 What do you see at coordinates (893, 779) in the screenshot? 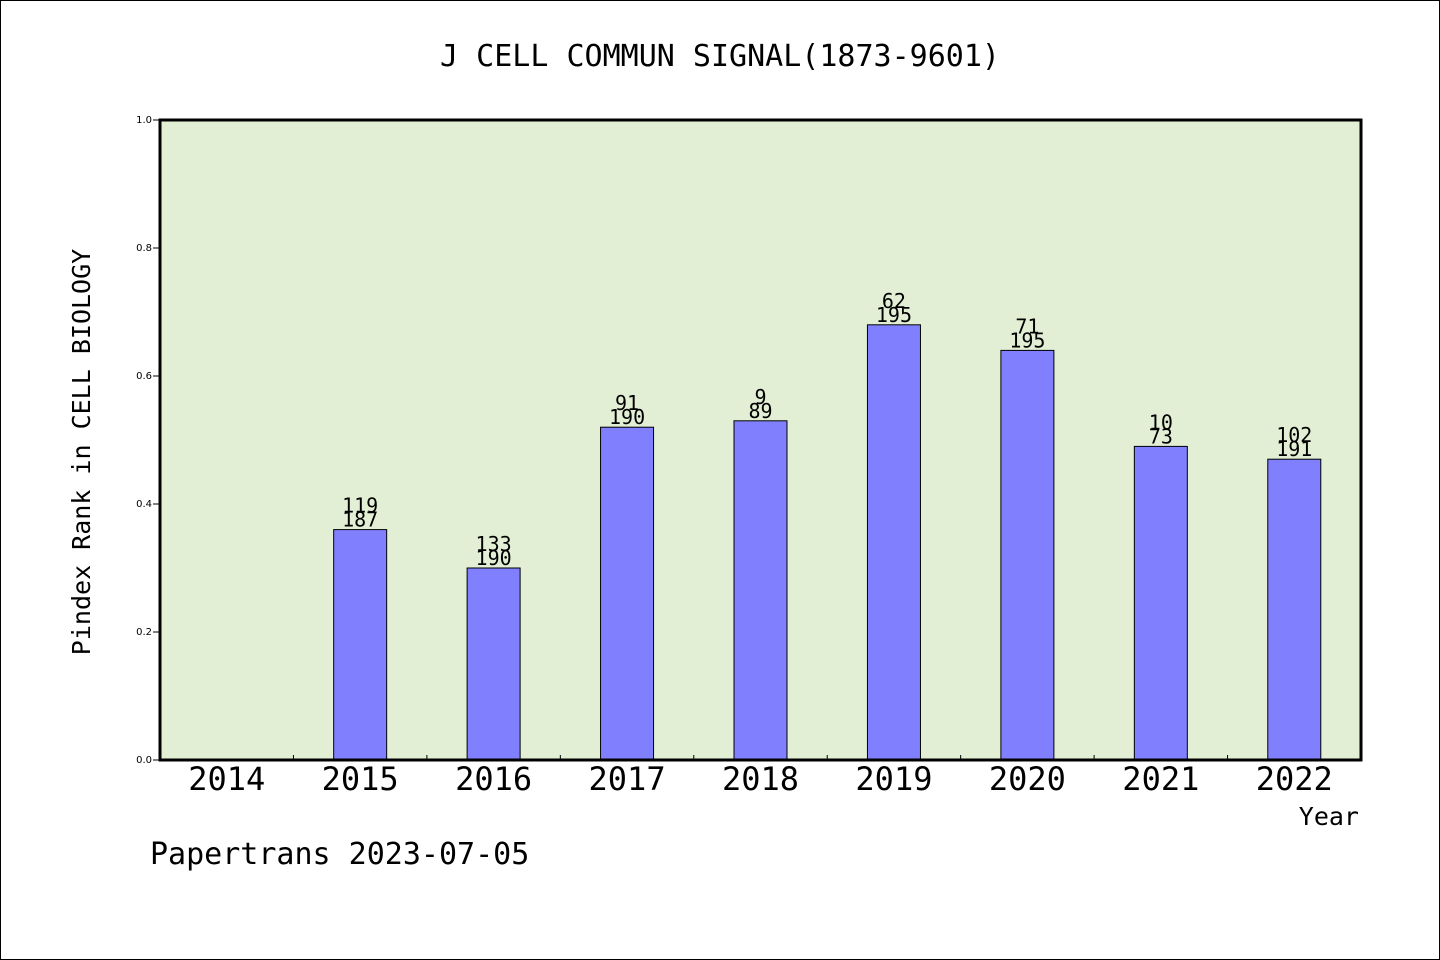
I see `x-tick-label: 2019` at bounding box center [893, 779].